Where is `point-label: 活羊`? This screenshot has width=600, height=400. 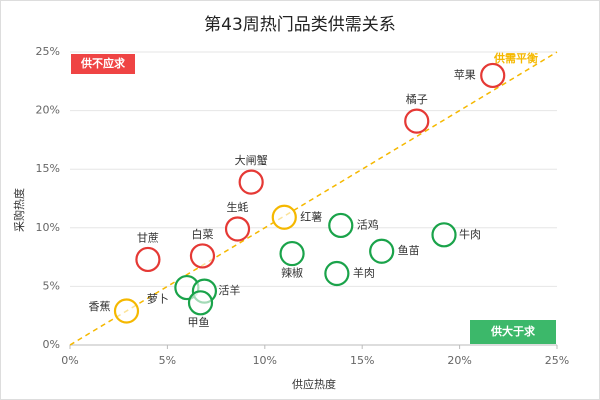
point-label: 活羊 is located at coordinates (229, 290).